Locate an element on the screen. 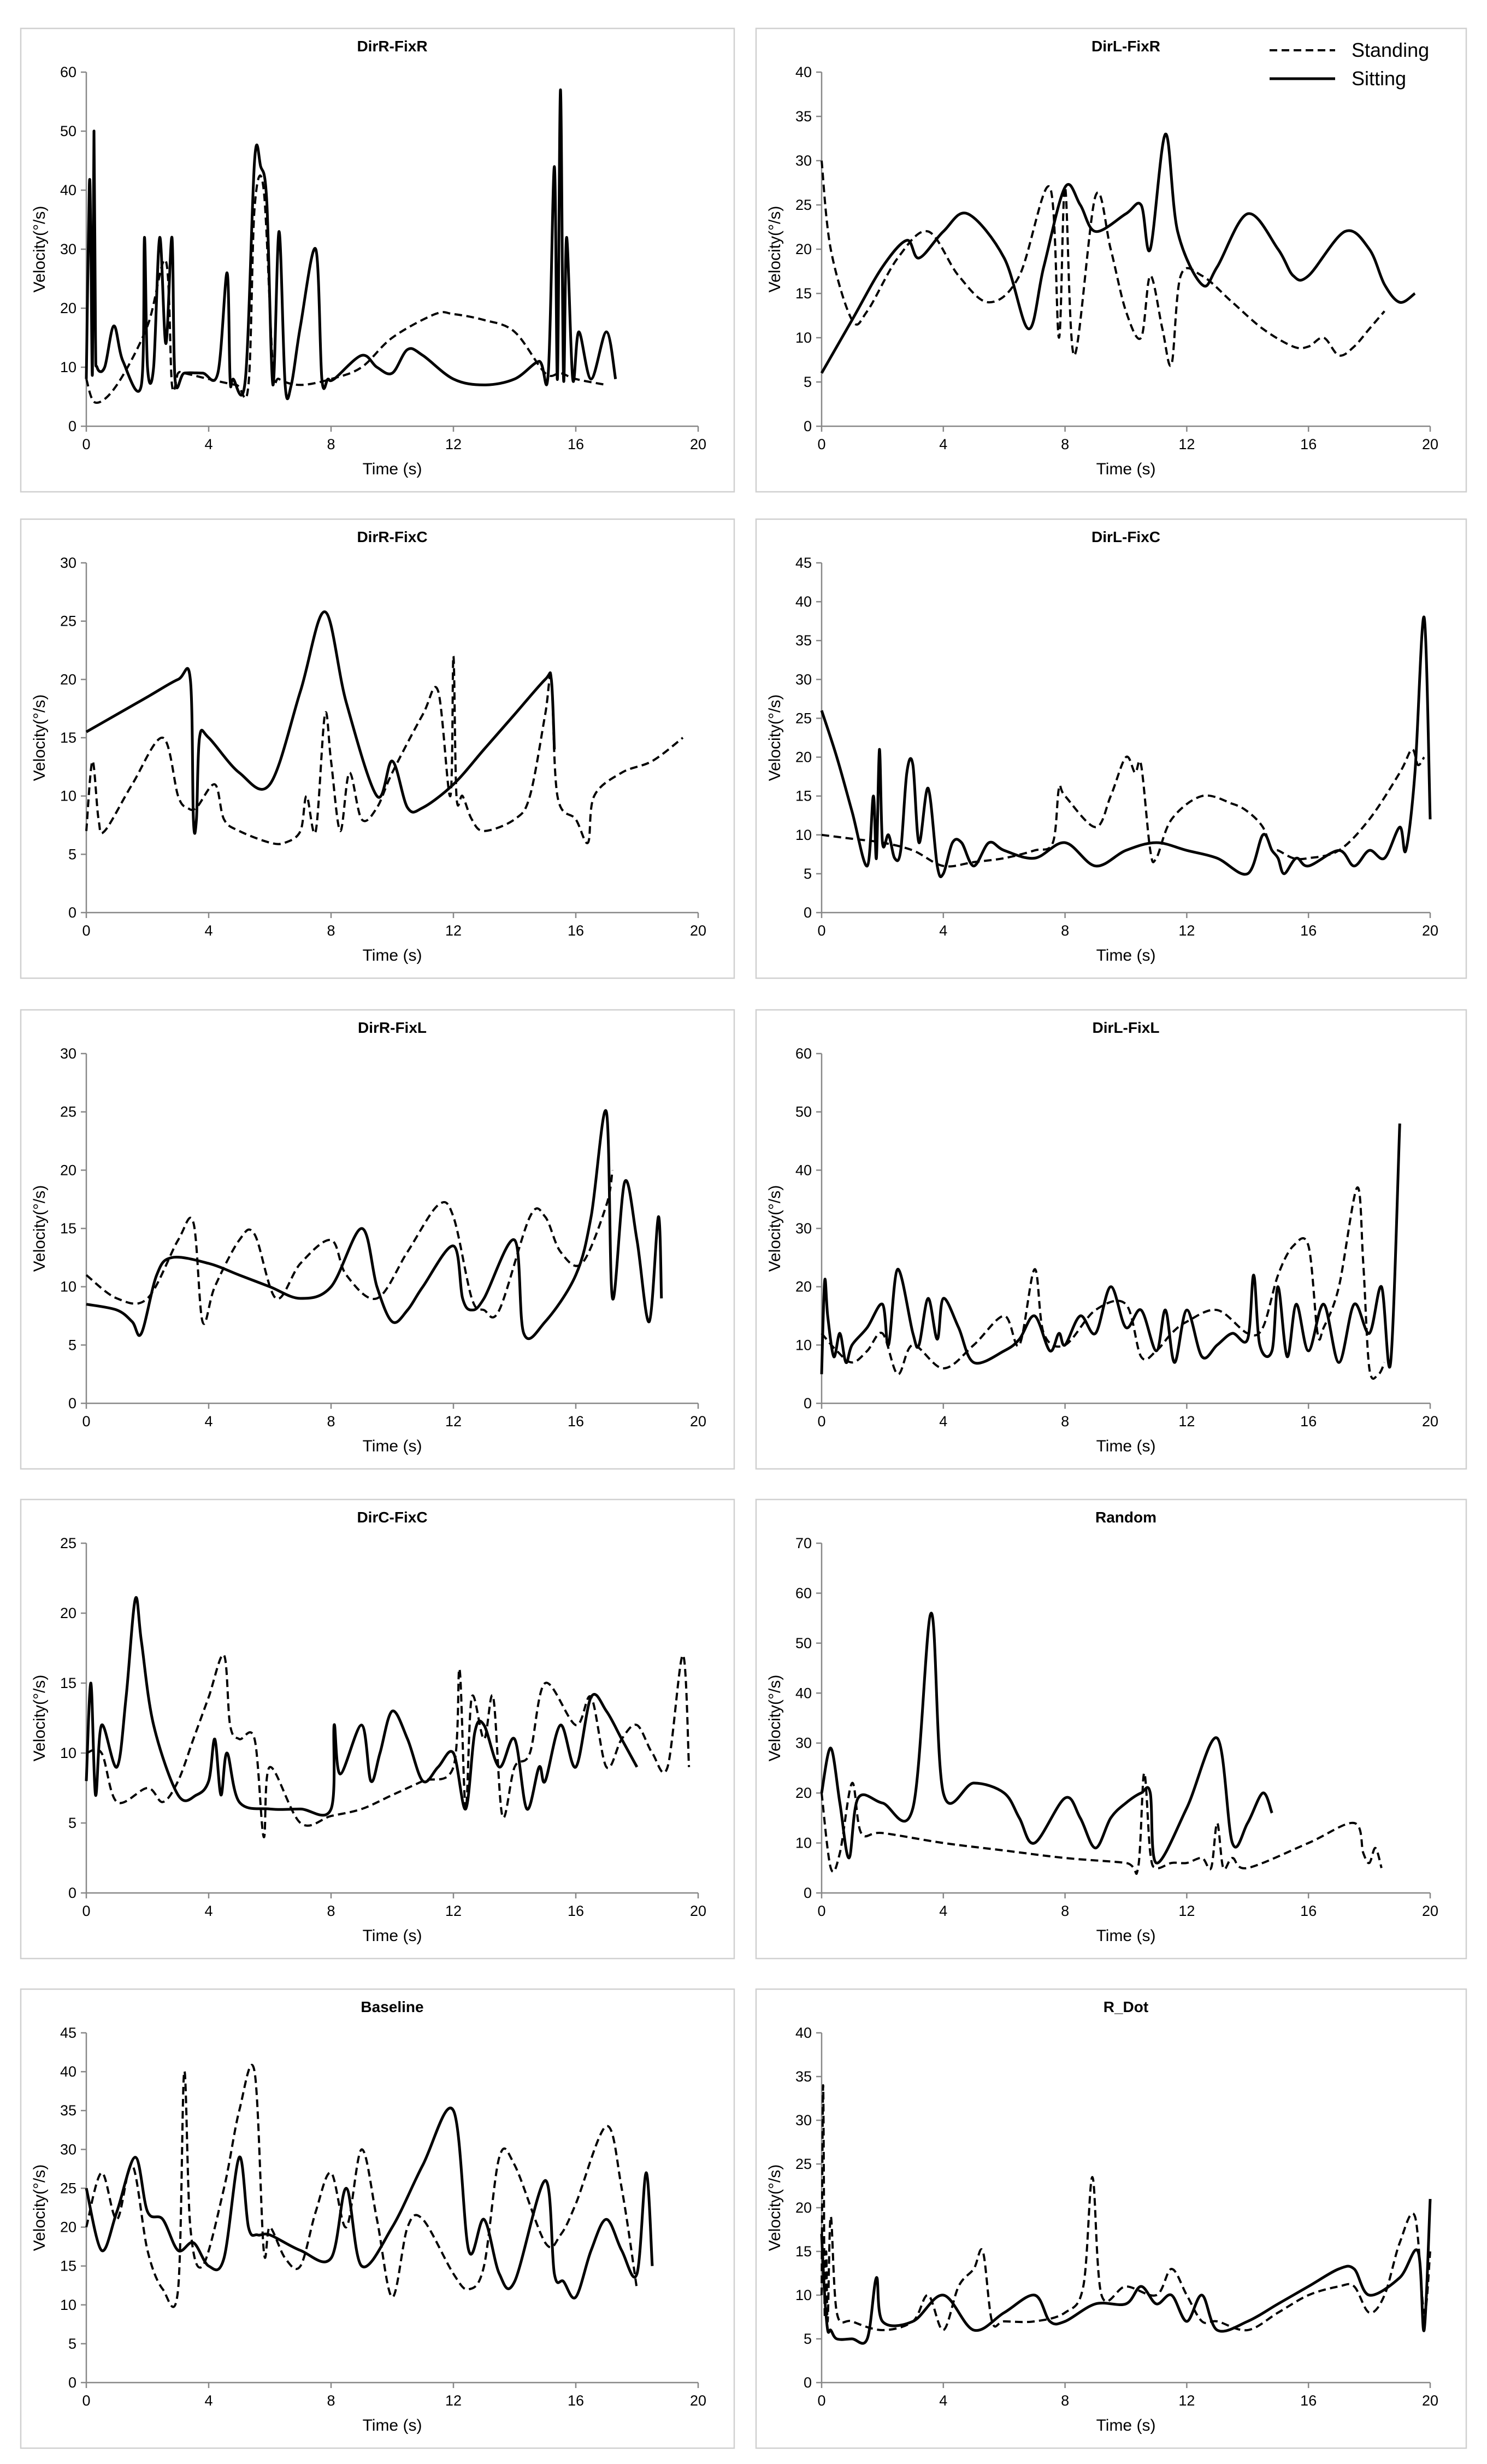  y-tick-label: 45 is located at coordinates (803, 563).